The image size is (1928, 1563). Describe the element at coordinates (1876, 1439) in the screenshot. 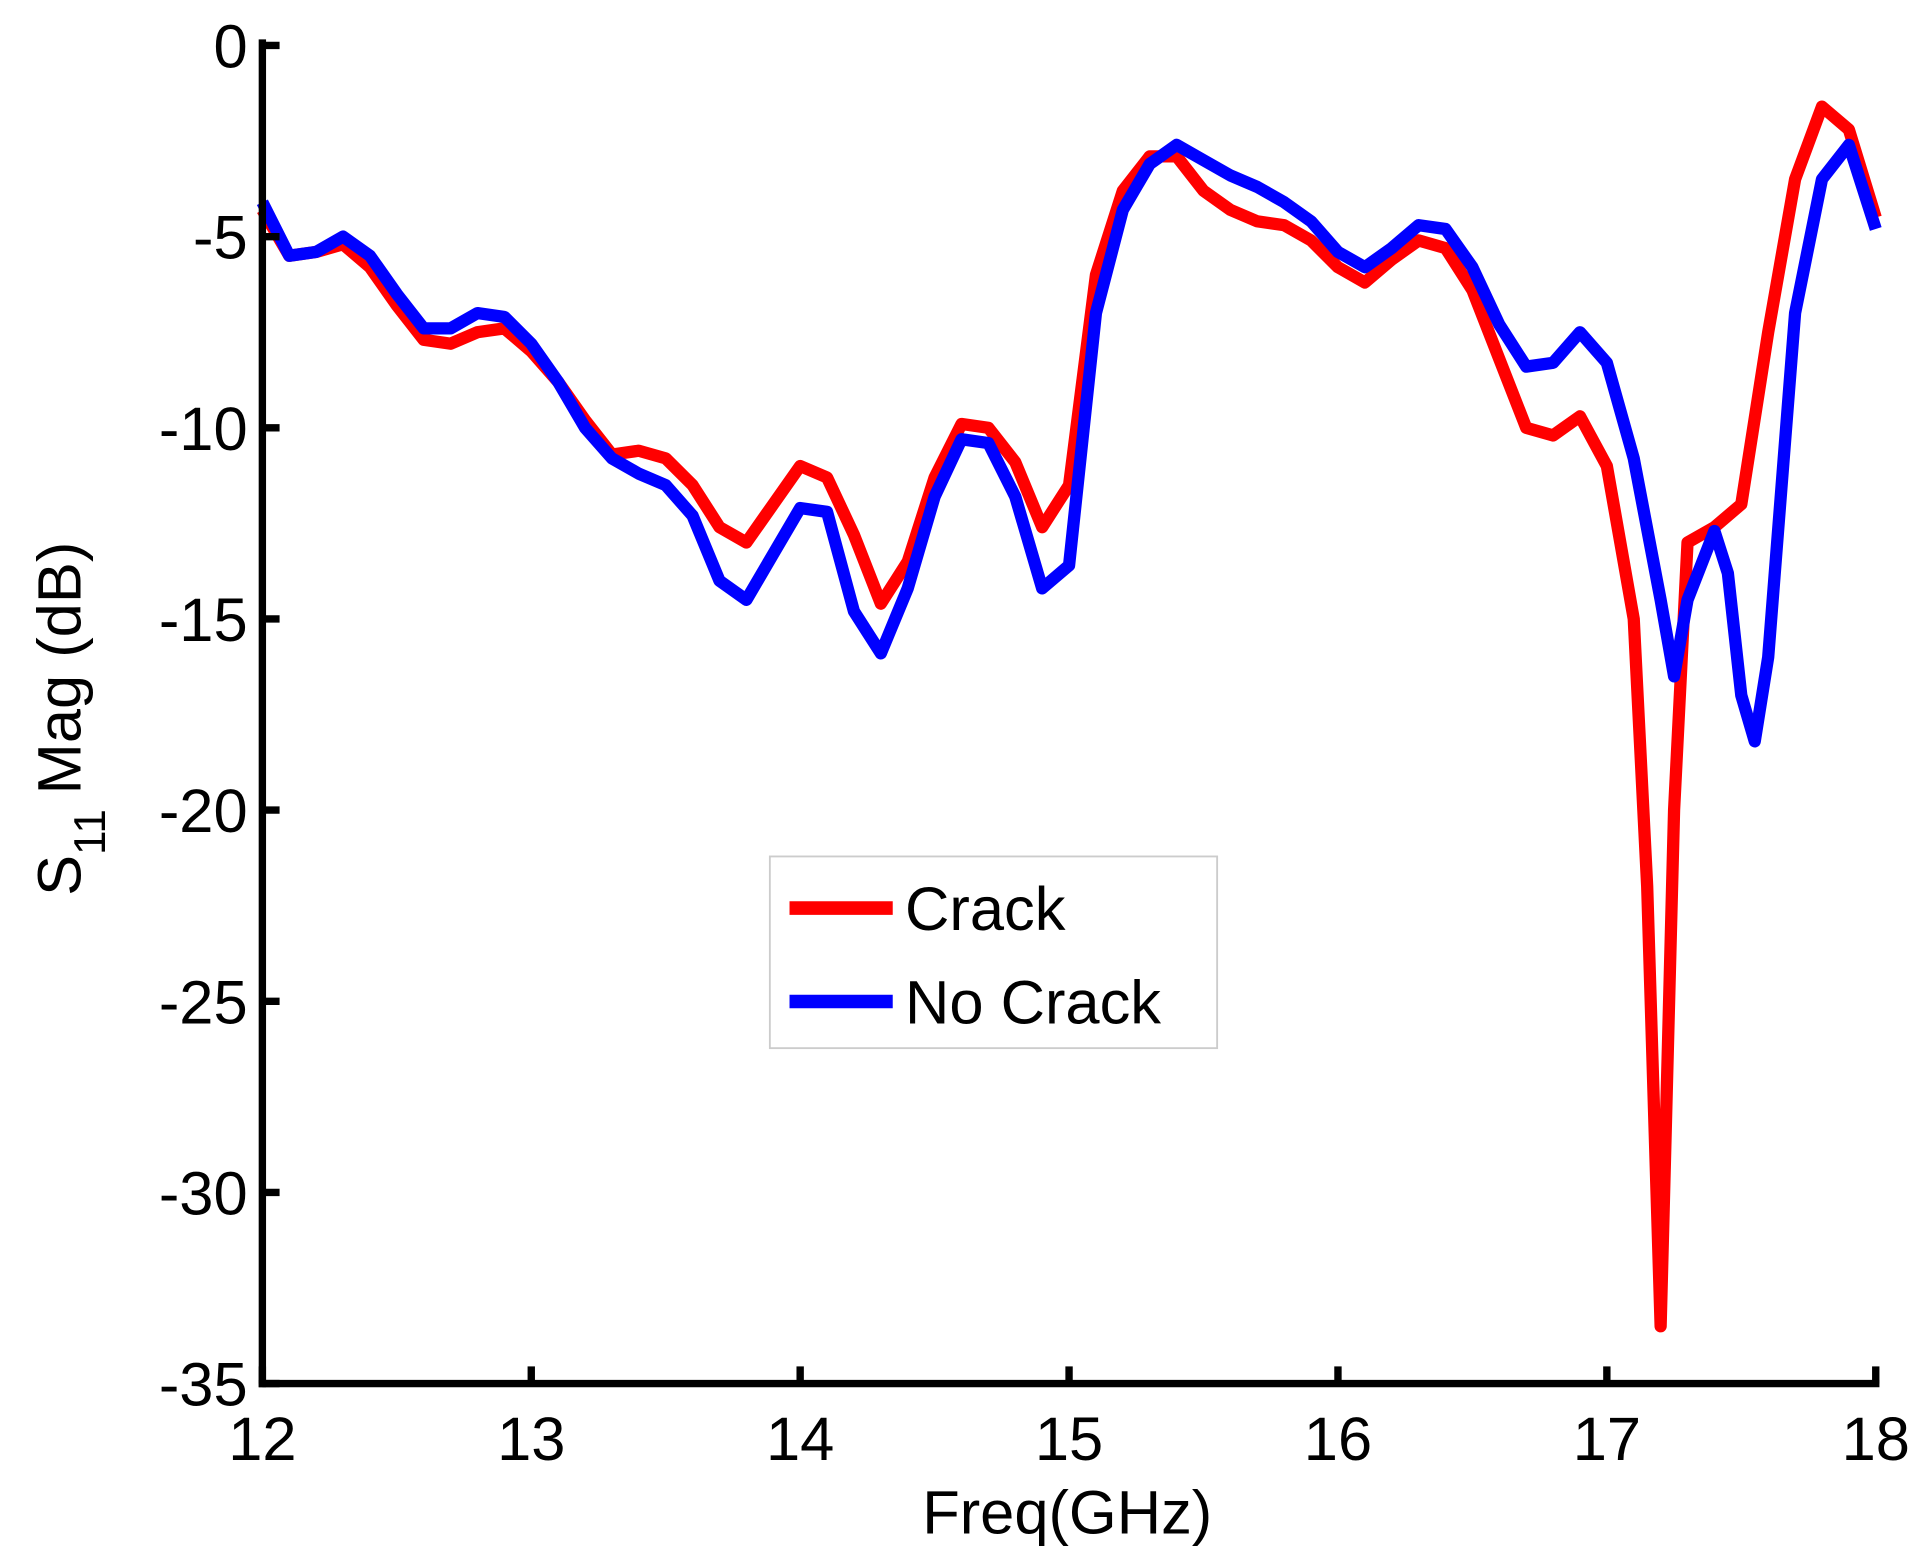

I see `x-tick-label: 18` at that location.